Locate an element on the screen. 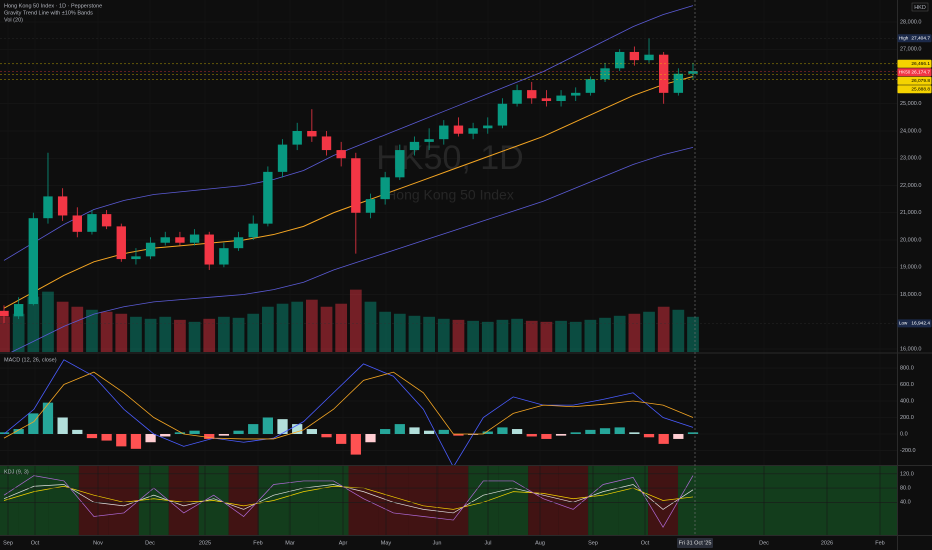 The image size is (932, 550). y-tick-label: 200.0 is located at coordinates (907, 418).